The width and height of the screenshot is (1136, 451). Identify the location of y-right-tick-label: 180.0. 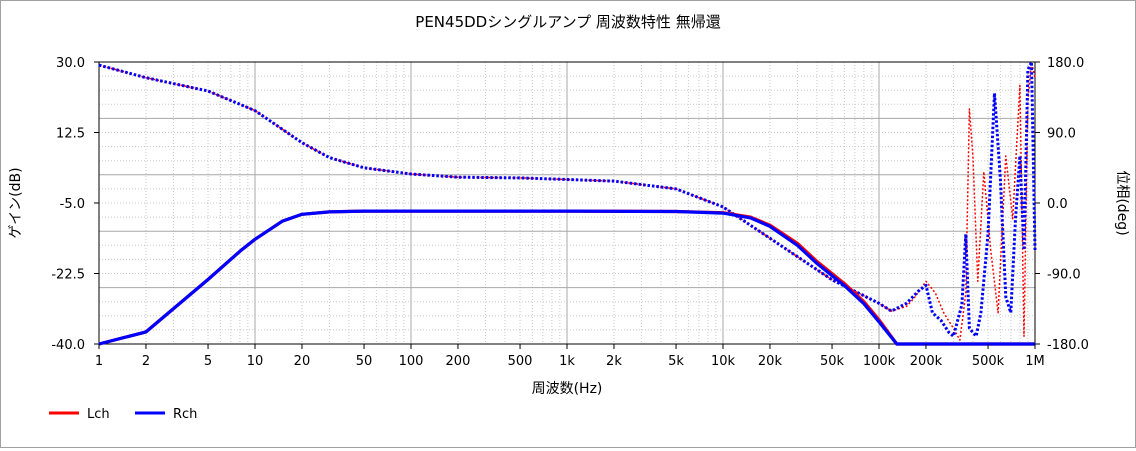
(1065, 63).